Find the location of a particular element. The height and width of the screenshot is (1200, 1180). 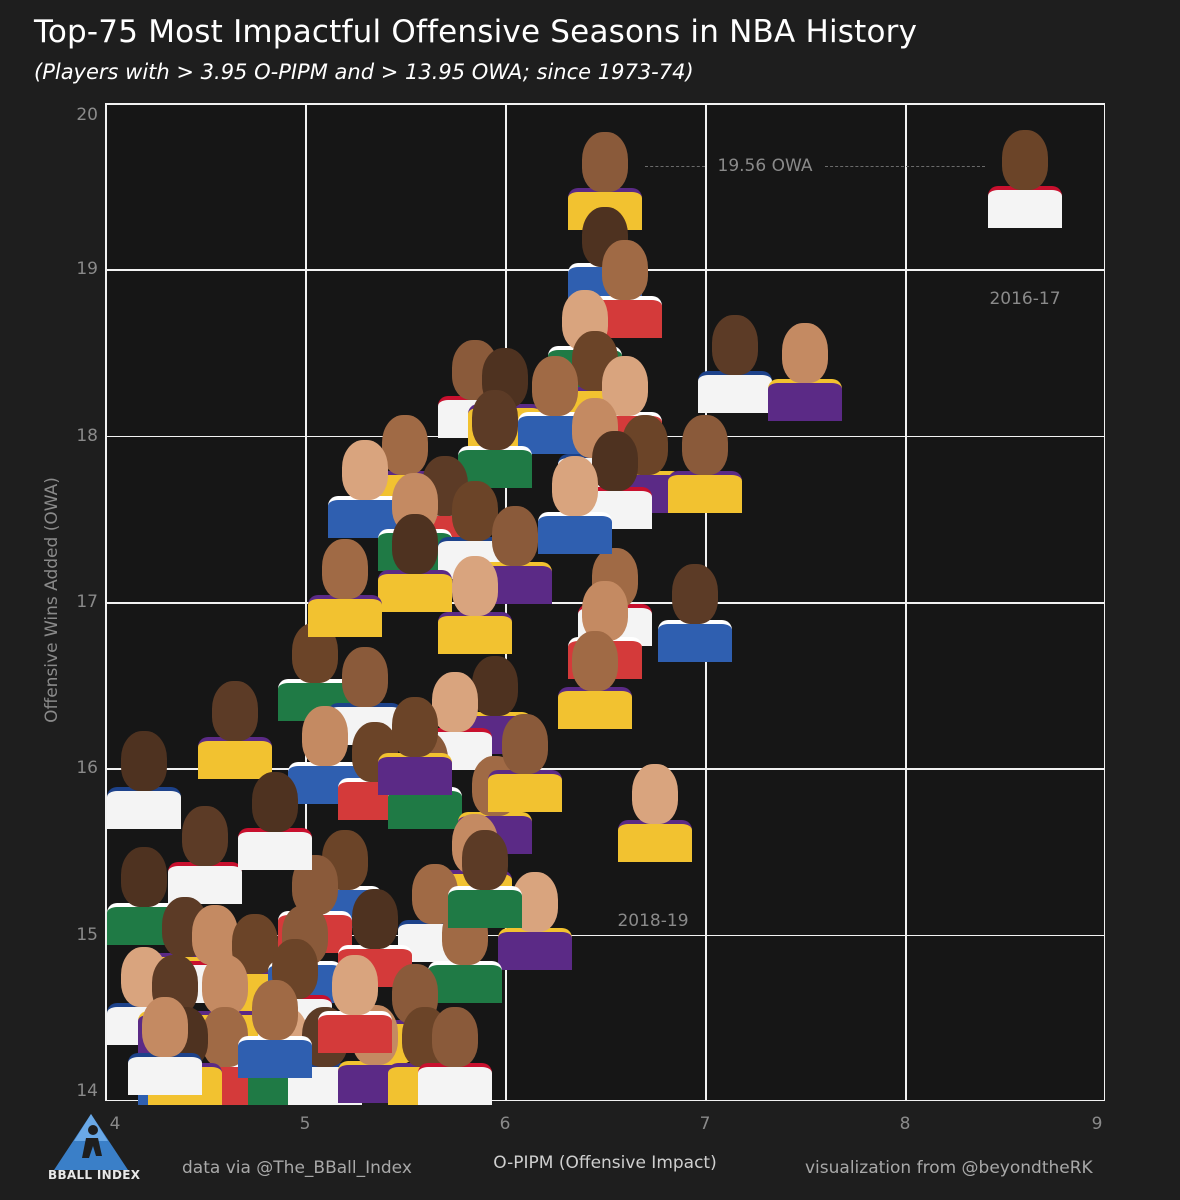

x-tick-label: 5 is located at coordinates (305, 1124).